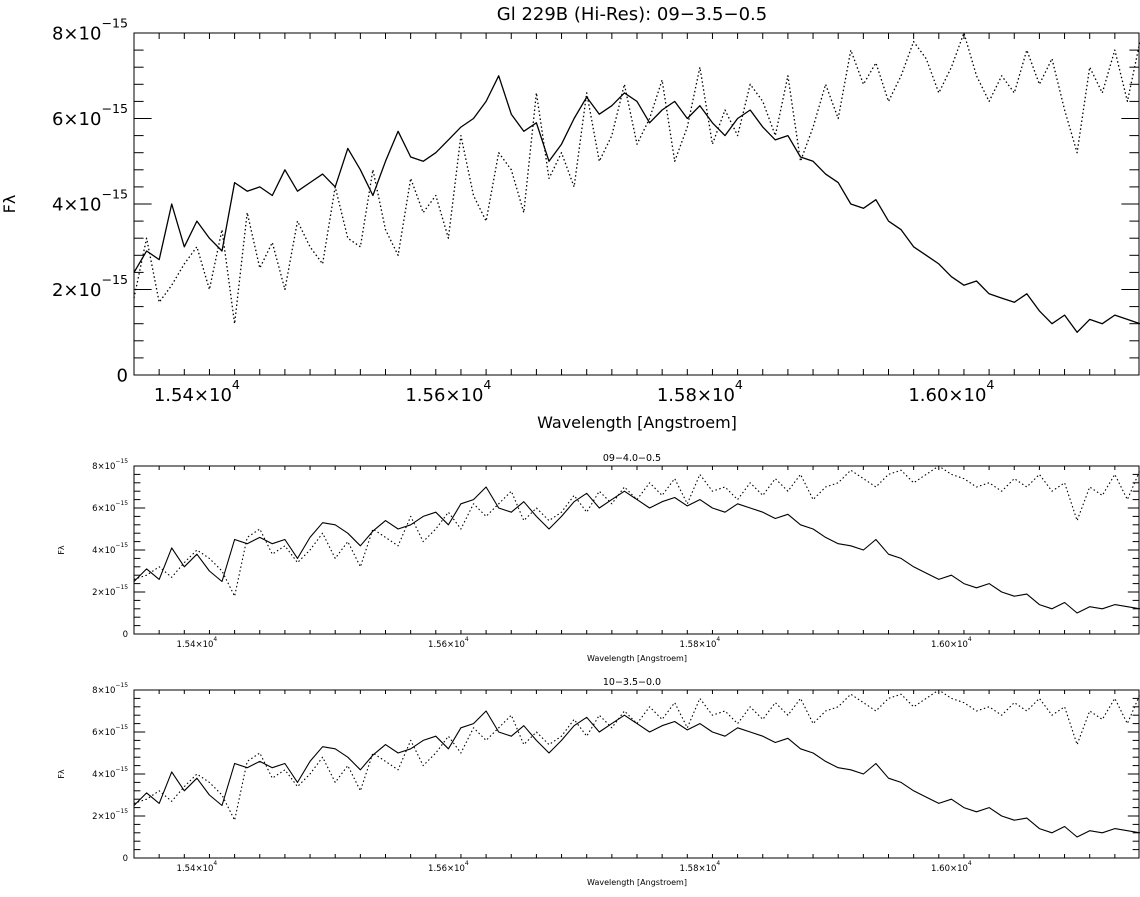  What do you see at coordinates (632, 14) in the screenshot?
I see `chart-title: Gl 229B (Hi-Res): 09−3.5−0.5` at bounding box center [632, 14].